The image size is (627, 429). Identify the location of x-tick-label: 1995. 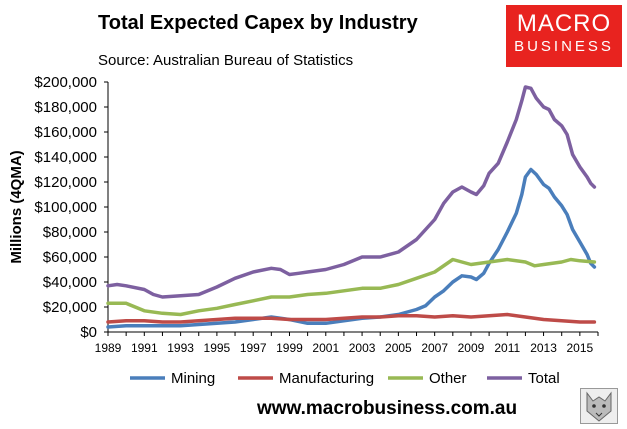
(217, 348).